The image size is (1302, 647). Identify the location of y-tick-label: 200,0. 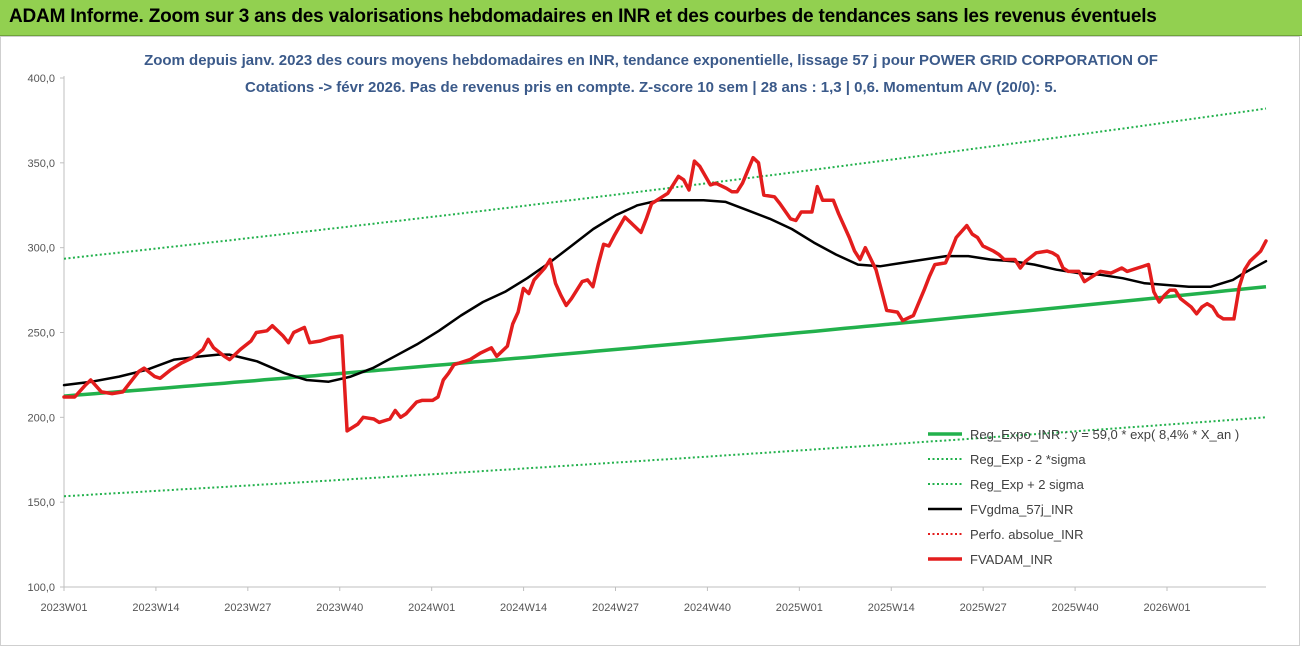
(41, 418).